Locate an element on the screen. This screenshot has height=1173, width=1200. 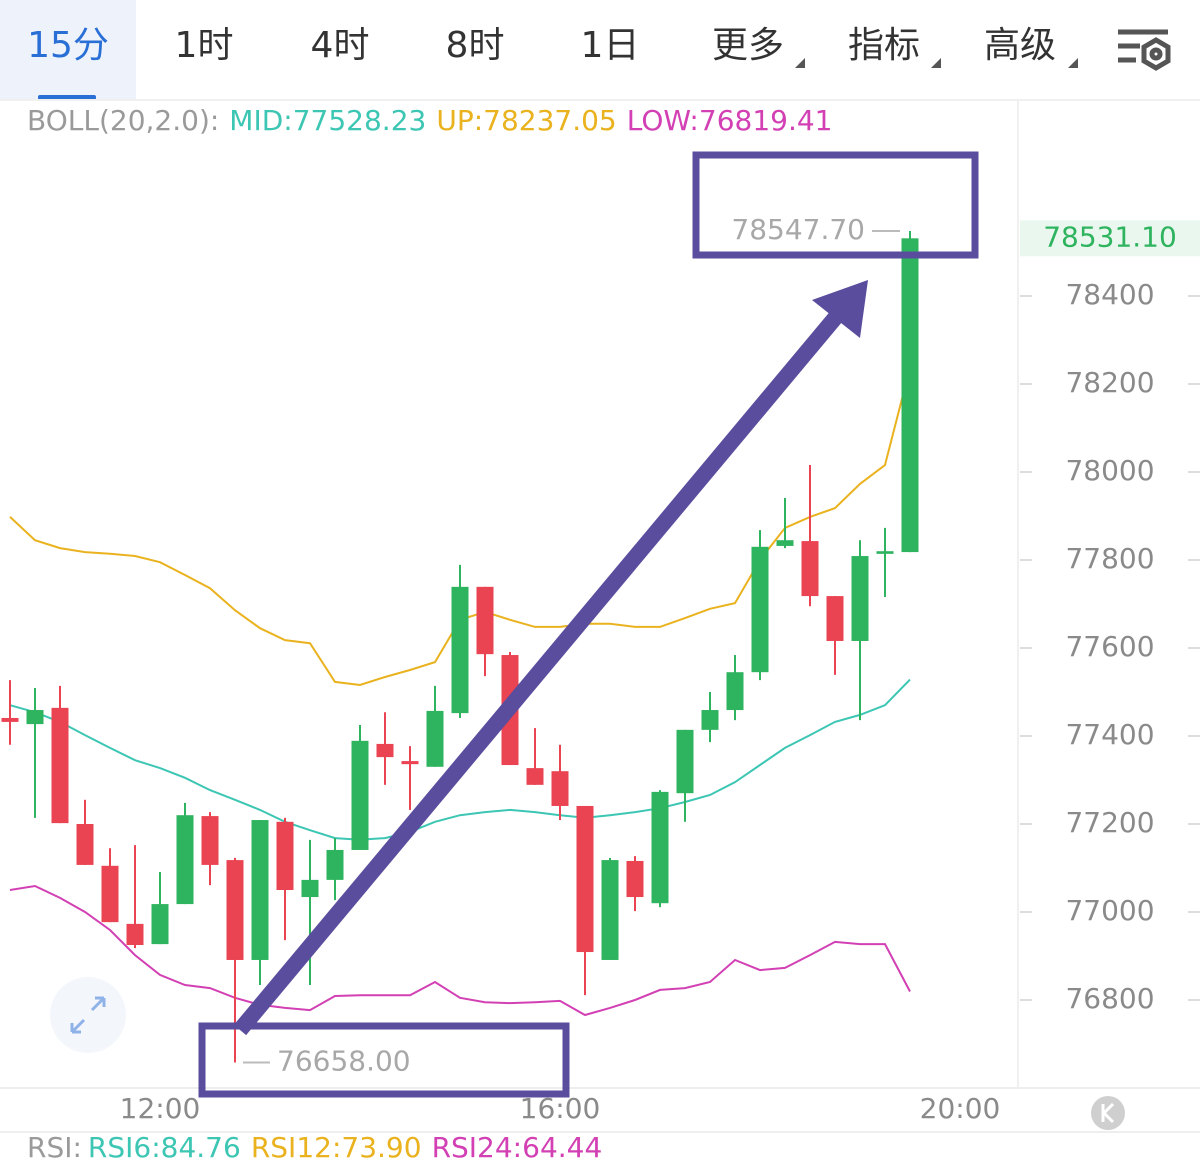
legend-name: UP: is located at coordinates (459, 120).